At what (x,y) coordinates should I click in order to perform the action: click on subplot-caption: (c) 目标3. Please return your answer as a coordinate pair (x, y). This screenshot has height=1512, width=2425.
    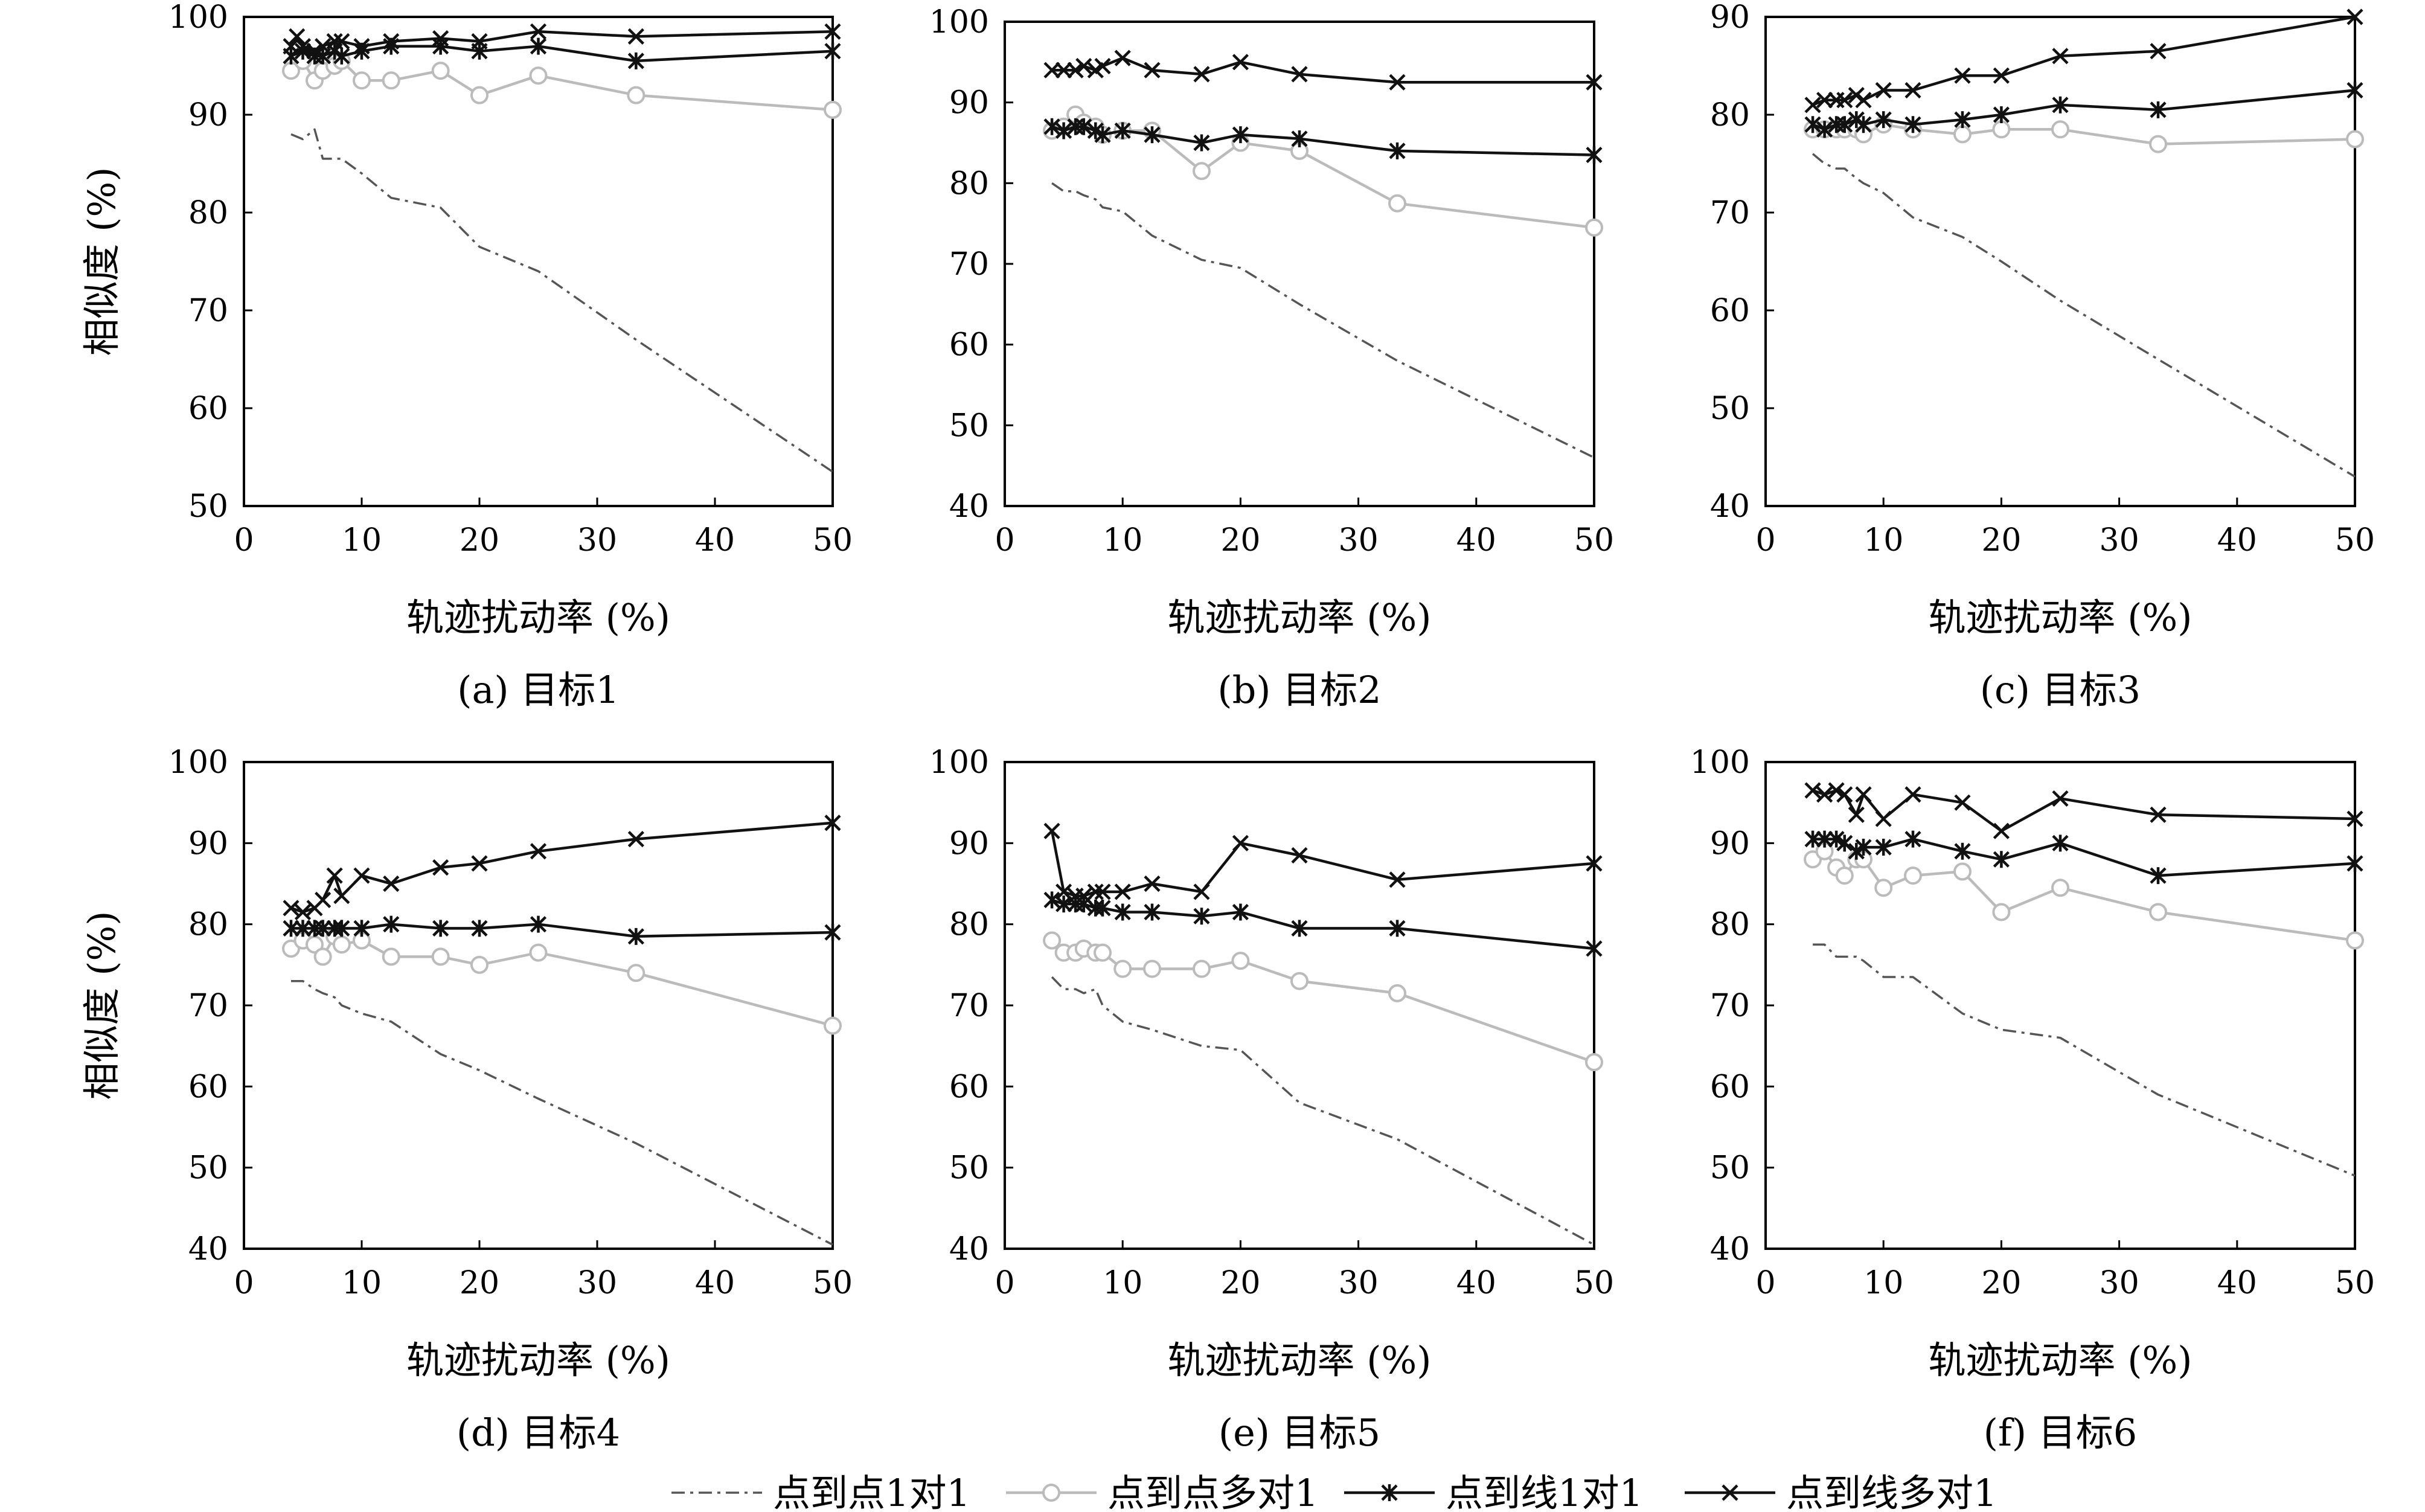
    Looking at the image, I should click on (2060, 690).